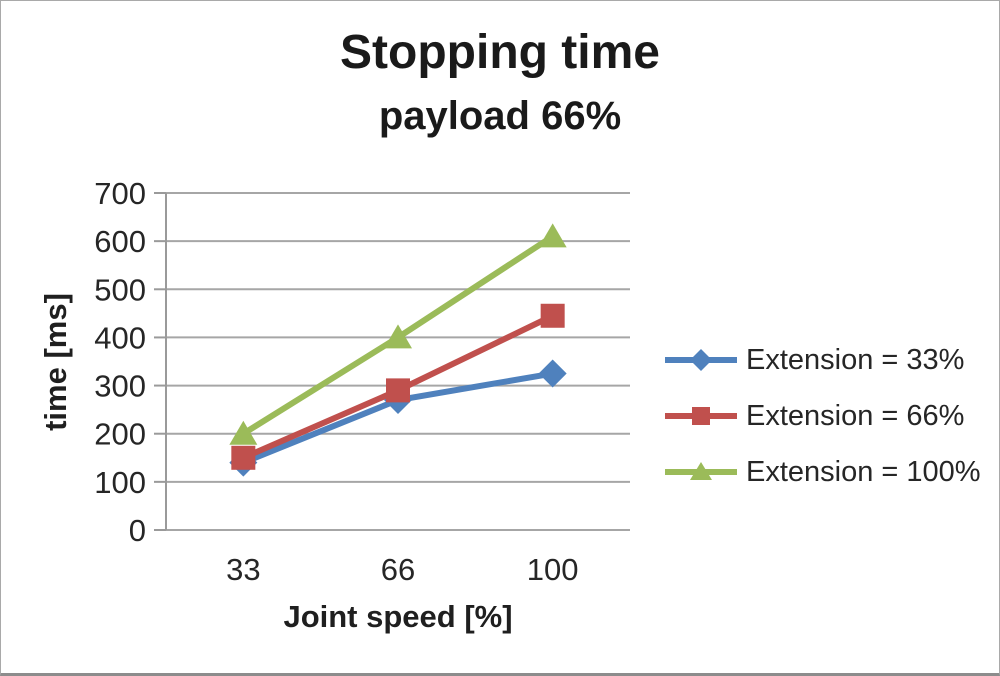 The height and width of the screenshot is (676, 1000). Describe the element at coordinates (398, 616) in the screenshot. I see `x-axis-title: Joint speed [%]` at that location.